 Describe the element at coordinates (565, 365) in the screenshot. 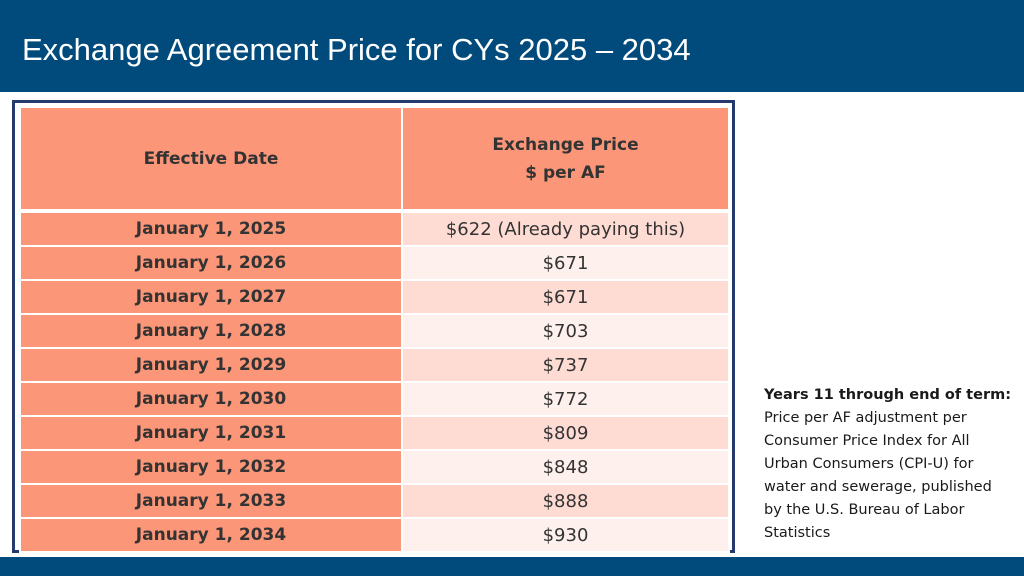

I see `exchange-price-cell: $737` at that location.